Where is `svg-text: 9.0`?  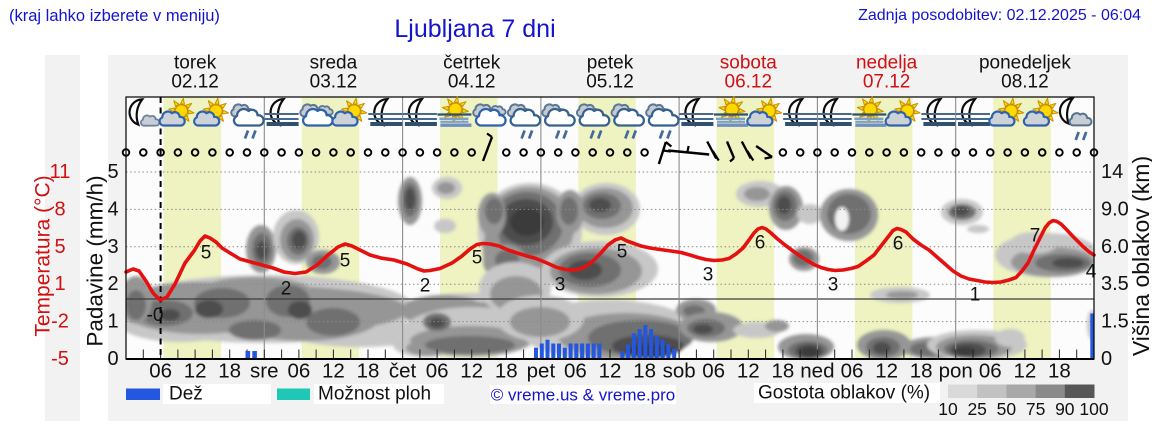
svg-text: 9.0 is located at coordinates (1115, 209).